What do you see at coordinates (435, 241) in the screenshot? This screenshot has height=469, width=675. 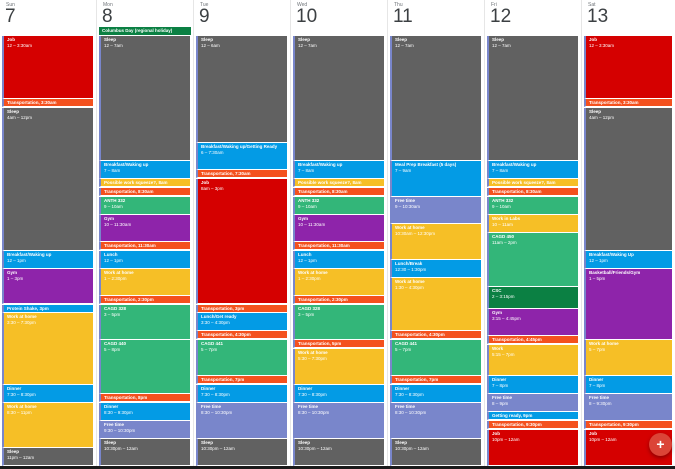 I see `event-block: Work at home 10:30am – 12:30pm` at bounding box center [435, 241].